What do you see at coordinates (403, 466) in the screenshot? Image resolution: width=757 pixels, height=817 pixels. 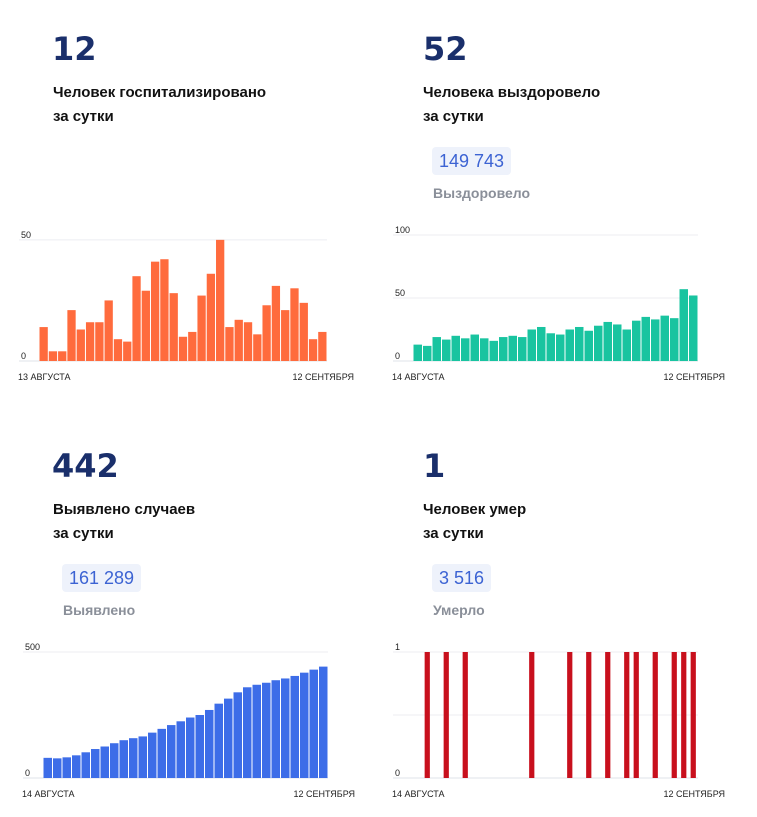 I see `deaths-dot` at bounding box center [403, 466].